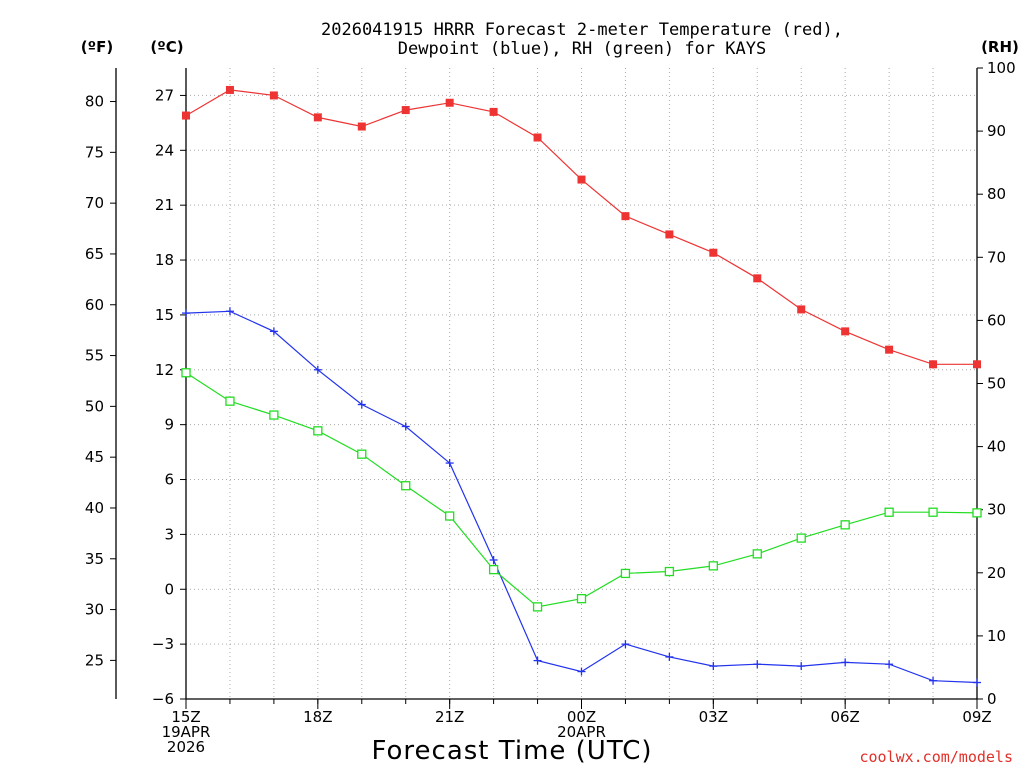 The image size is (1024, 768). Describe the element at coordinates (94, 660) in the screenshot. I see `fahrenheit-tick-label: 25` at that location.